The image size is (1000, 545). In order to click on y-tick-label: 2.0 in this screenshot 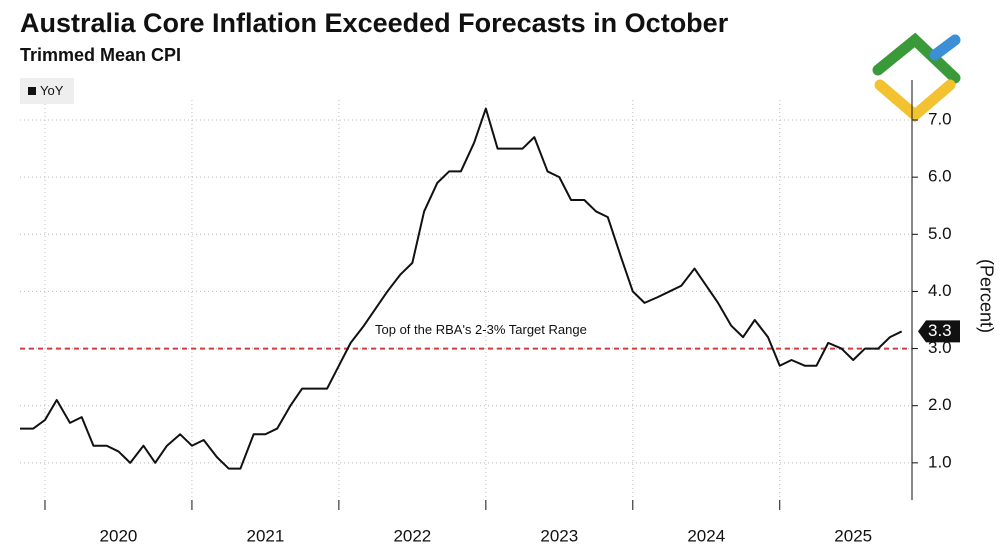, I will do `click(940, 404)`.